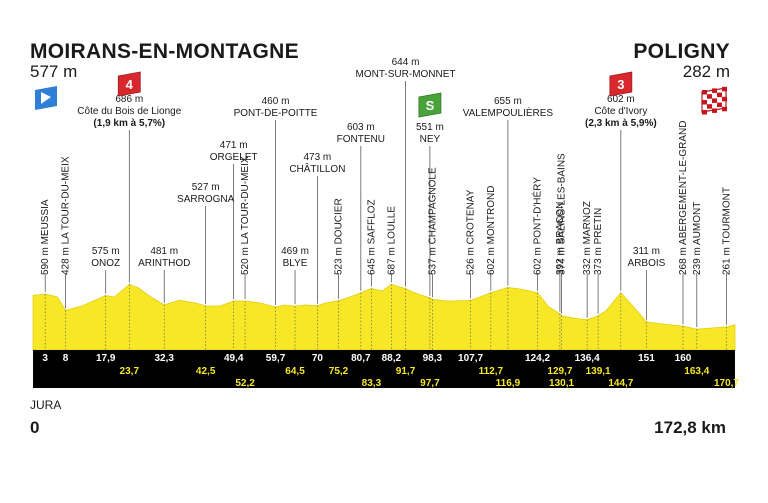 The width and height of the screenshot is (768, 503). Describe the element at coordinates (317, 157) in the screenshot. I see `place-label-line: 473 m` at that location.